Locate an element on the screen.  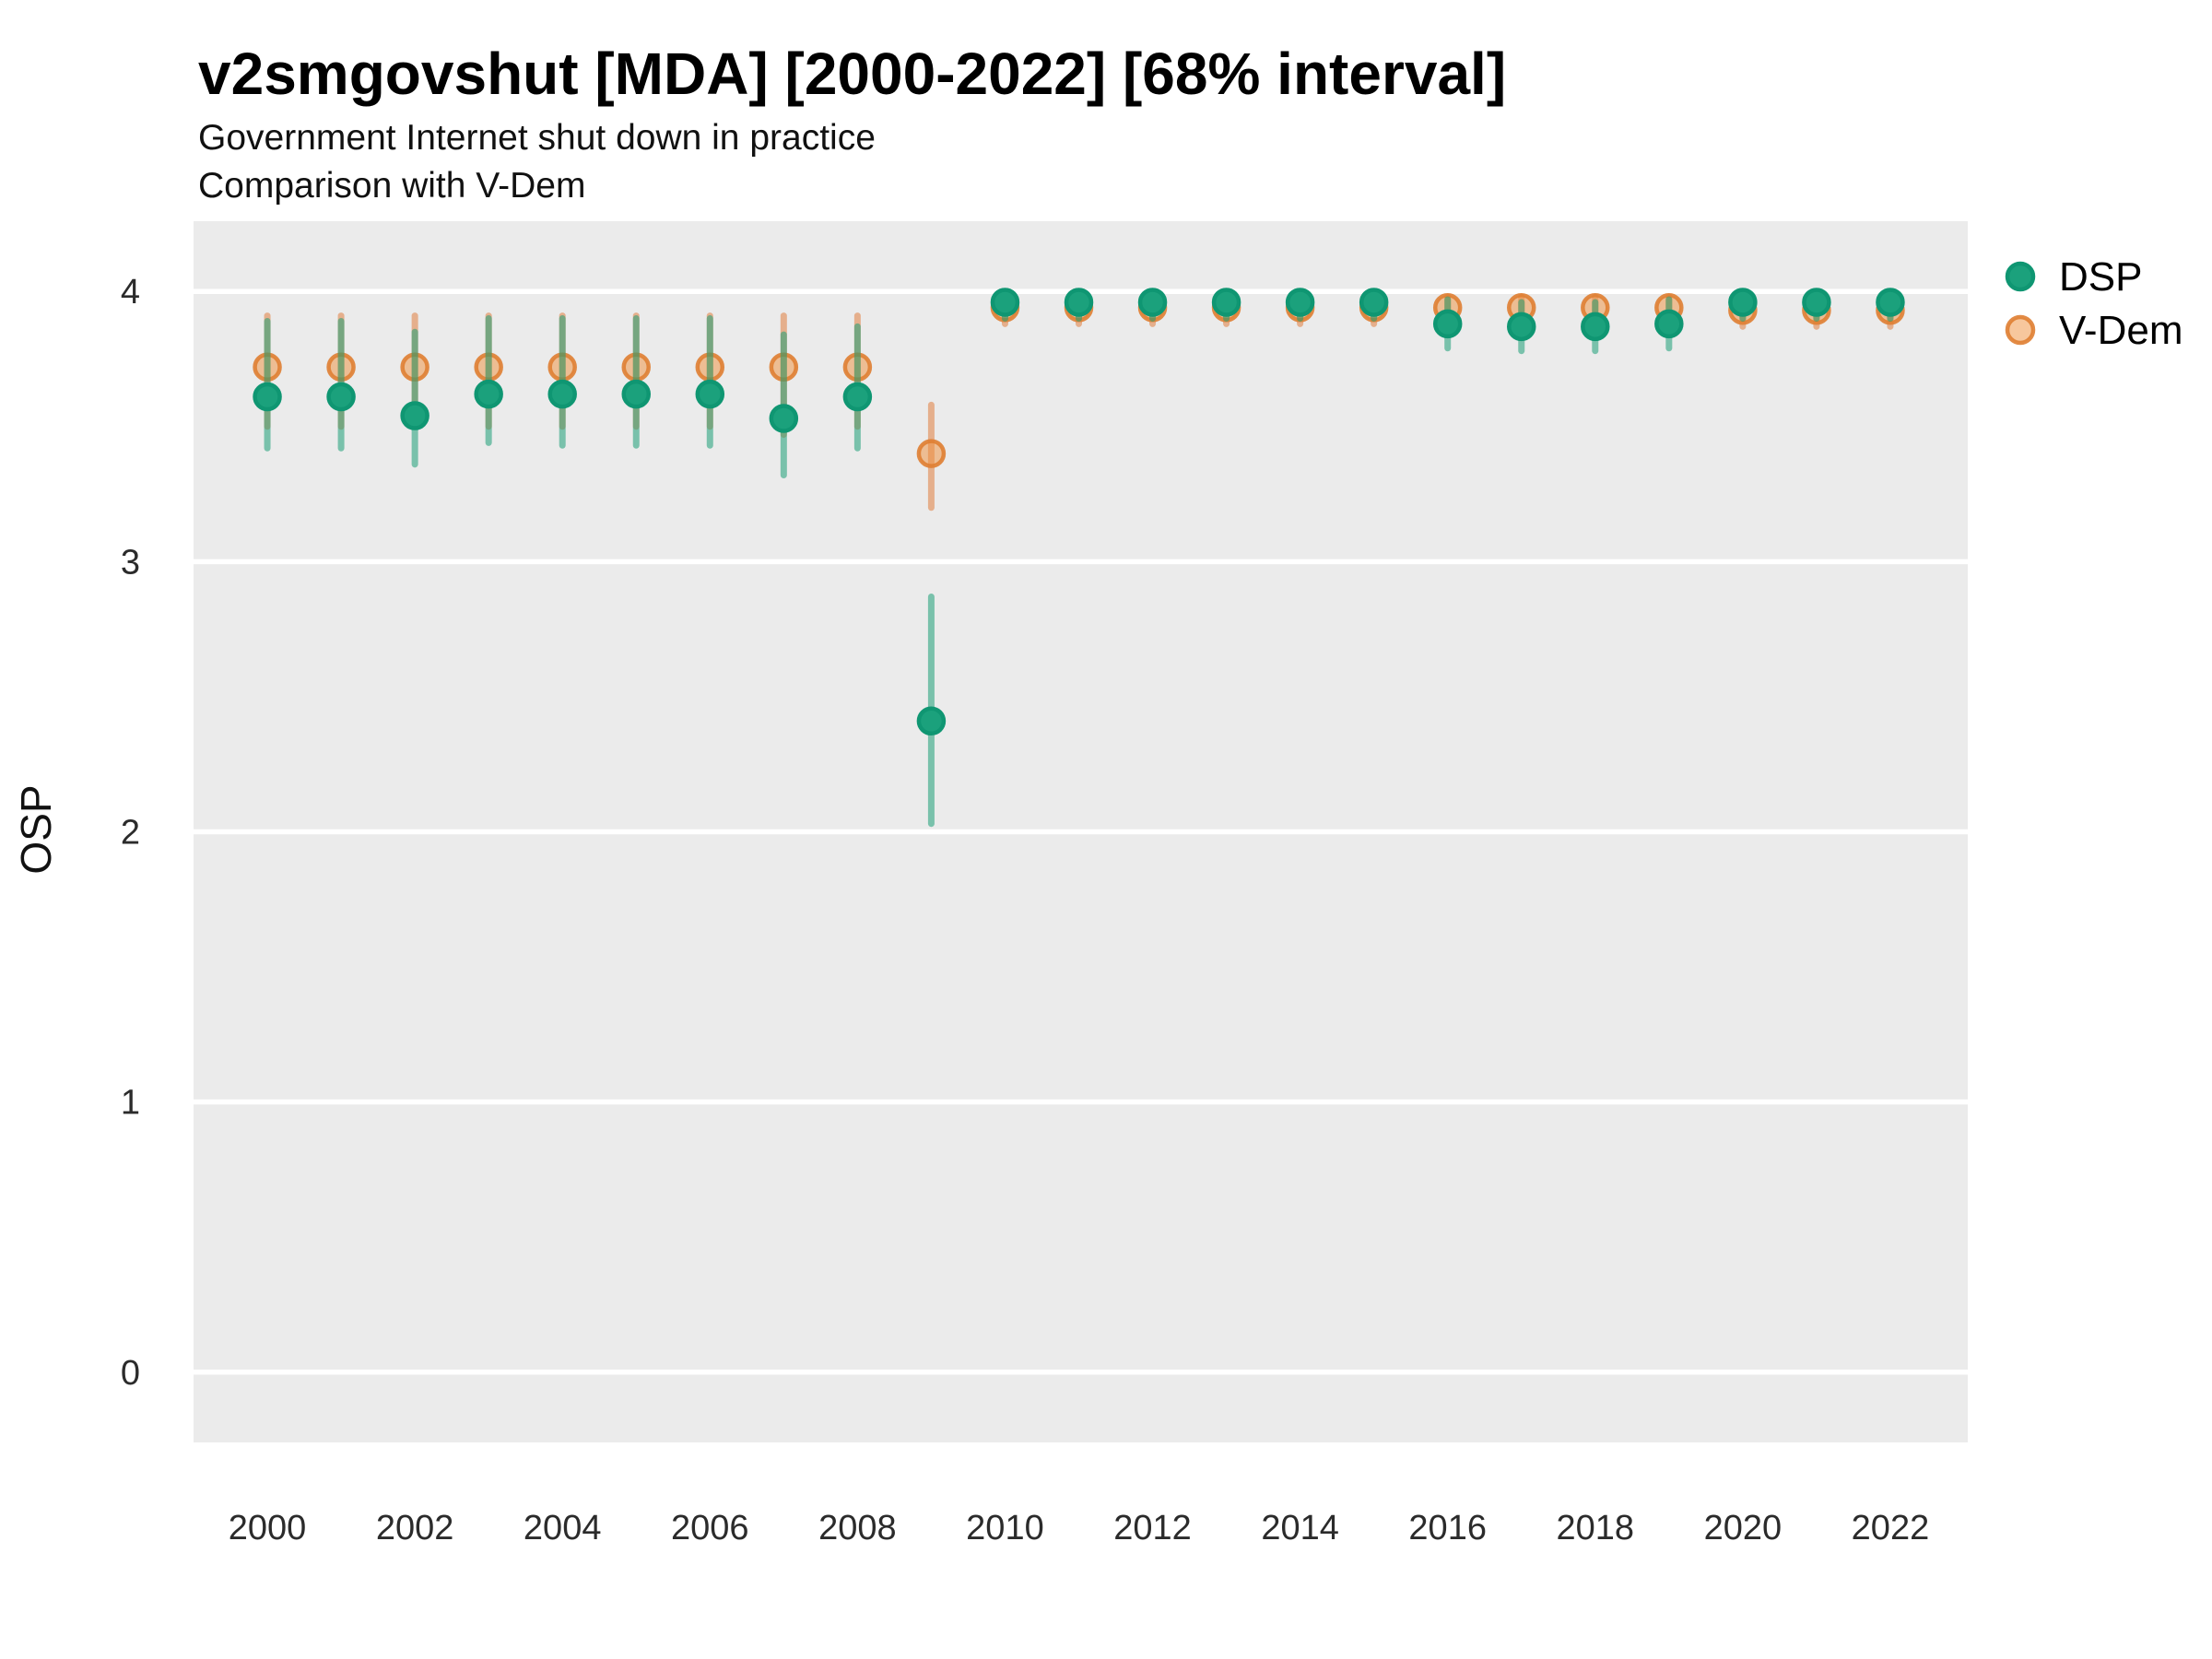
dsp-point-2001 is located at coordinates (341, 397).